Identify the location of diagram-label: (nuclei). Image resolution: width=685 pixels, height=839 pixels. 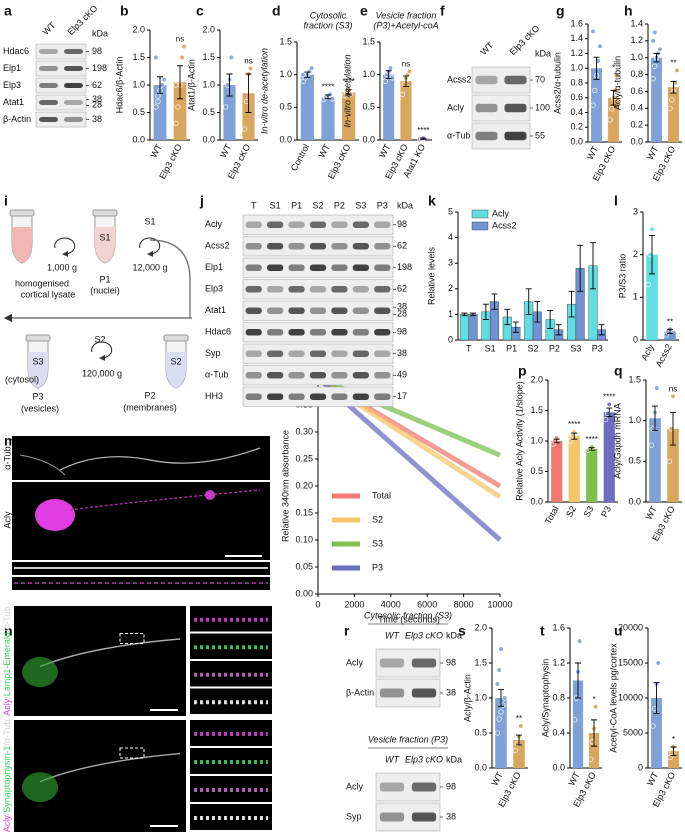
(105, 290).